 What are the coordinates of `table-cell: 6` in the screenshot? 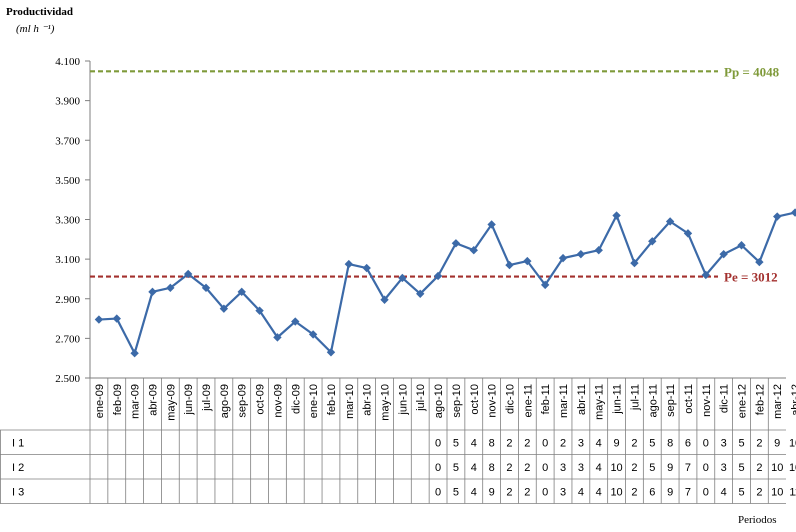 It's located at (652, 492).